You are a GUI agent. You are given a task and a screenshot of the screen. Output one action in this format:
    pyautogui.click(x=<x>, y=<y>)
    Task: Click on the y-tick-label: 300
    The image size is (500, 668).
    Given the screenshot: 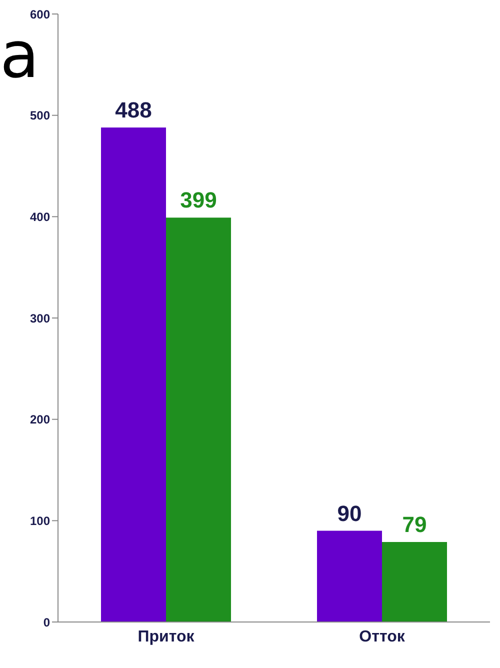 What is the action you would take?
    pyautogui.click(x=40, y=318)
    